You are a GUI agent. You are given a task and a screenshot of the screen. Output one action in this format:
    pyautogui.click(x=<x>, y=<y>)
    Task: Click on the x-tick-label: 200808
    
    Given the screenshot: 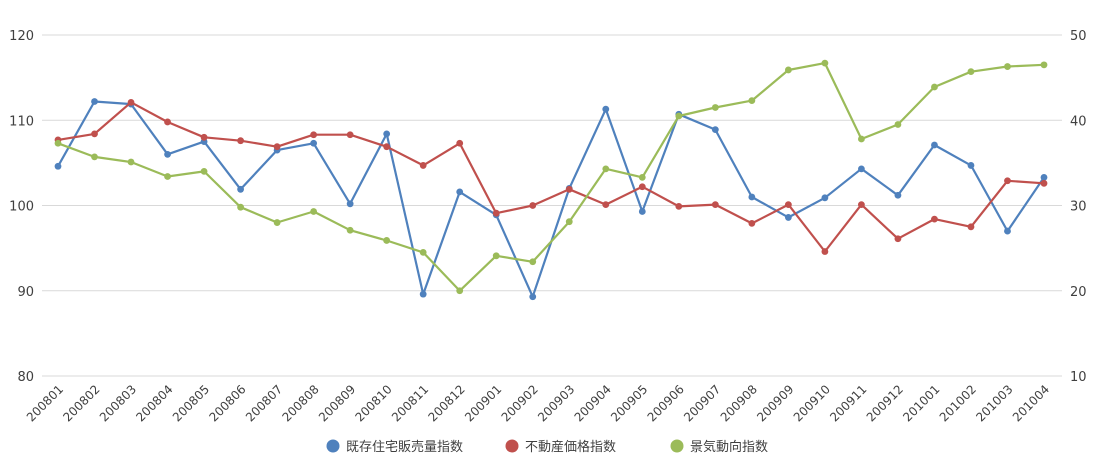 What is the action you would take?
    pyautogui.click(x=300, y=403)
    